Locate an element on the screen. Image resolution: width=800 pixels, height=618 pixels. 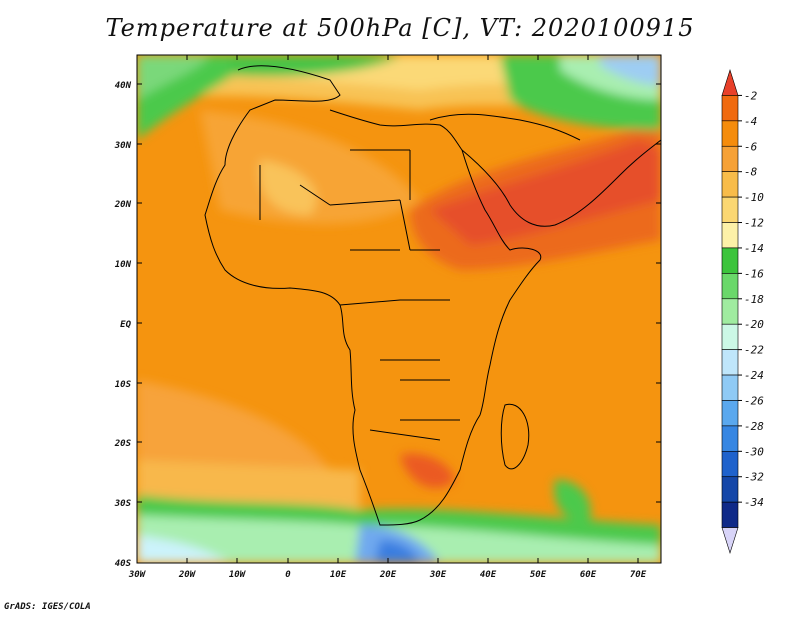
colorbar-label: -10 is located at coordinates (754, 197).